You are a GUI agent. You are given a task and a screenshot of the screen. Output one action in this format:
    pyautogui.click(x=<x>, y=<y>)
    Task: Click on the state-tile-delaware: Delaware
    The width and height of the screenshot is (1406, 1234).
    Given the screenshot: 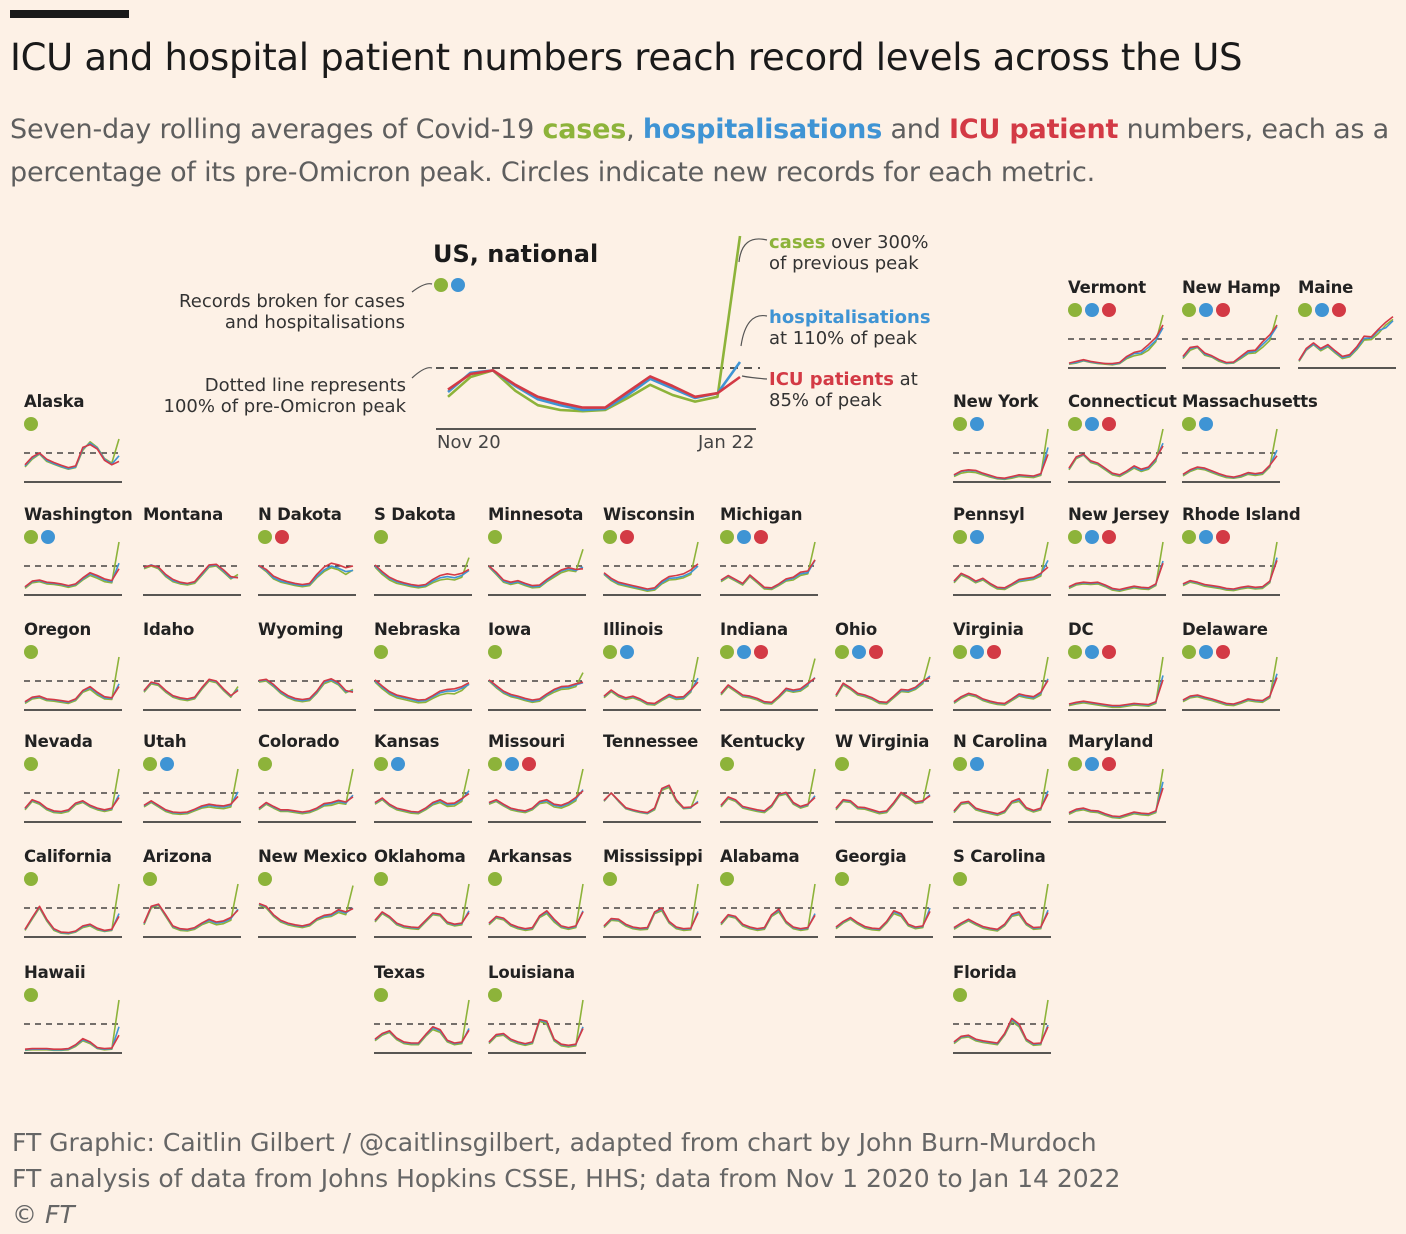 What is the action you would take?
    pyautogui.click(x=1234, y=673)
    